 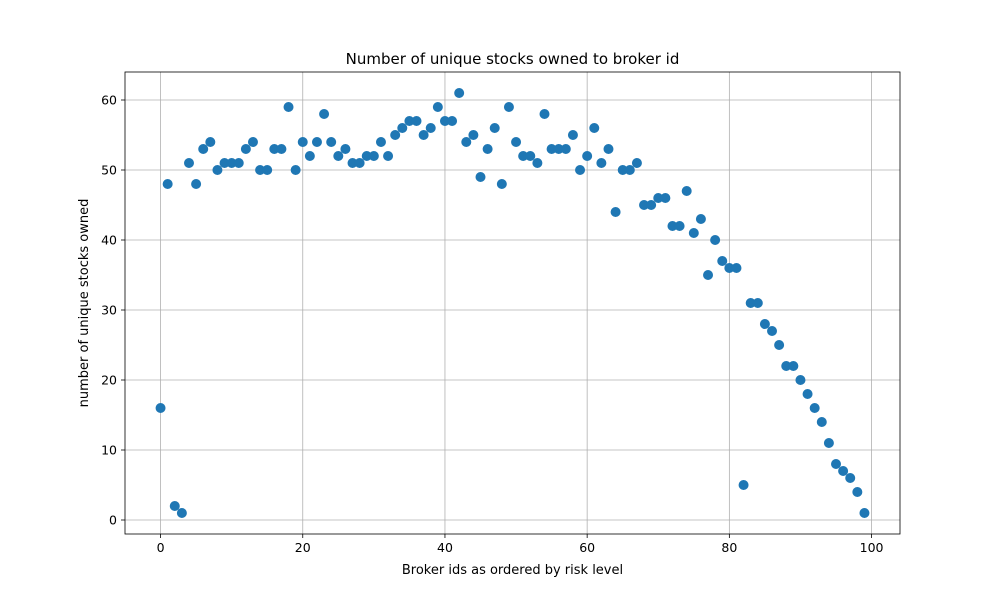 What do you see at coordinates (109, 310) in the screenshot?
I see `y-tick-label: 30` at bounding box center [109, 310].